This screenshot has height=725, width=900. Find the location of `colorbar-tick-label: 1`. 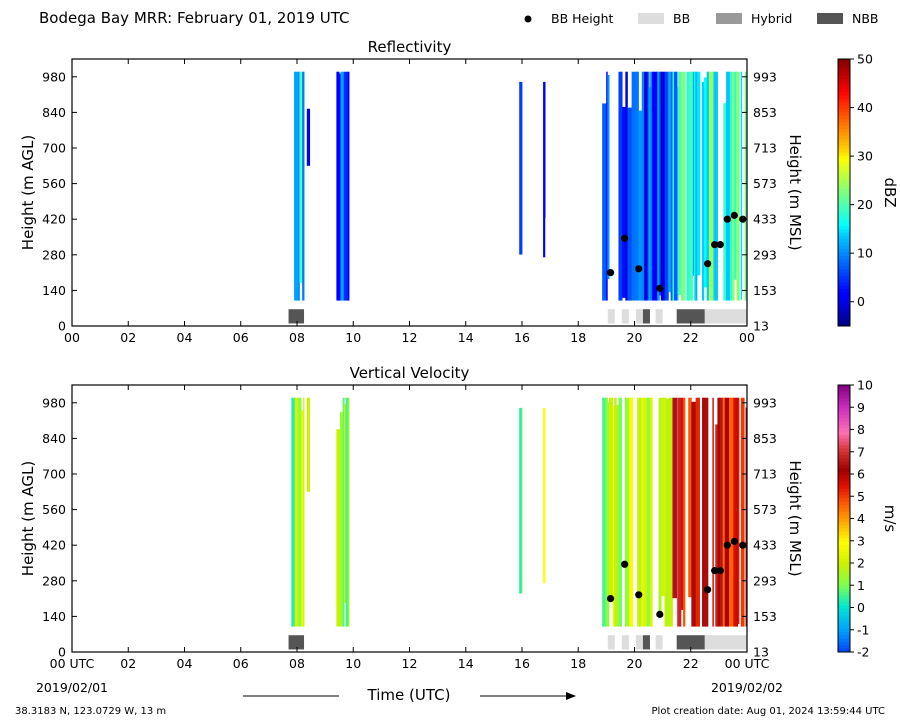

colorbar-tick-label: 1 is located at coordinates (861, 585).